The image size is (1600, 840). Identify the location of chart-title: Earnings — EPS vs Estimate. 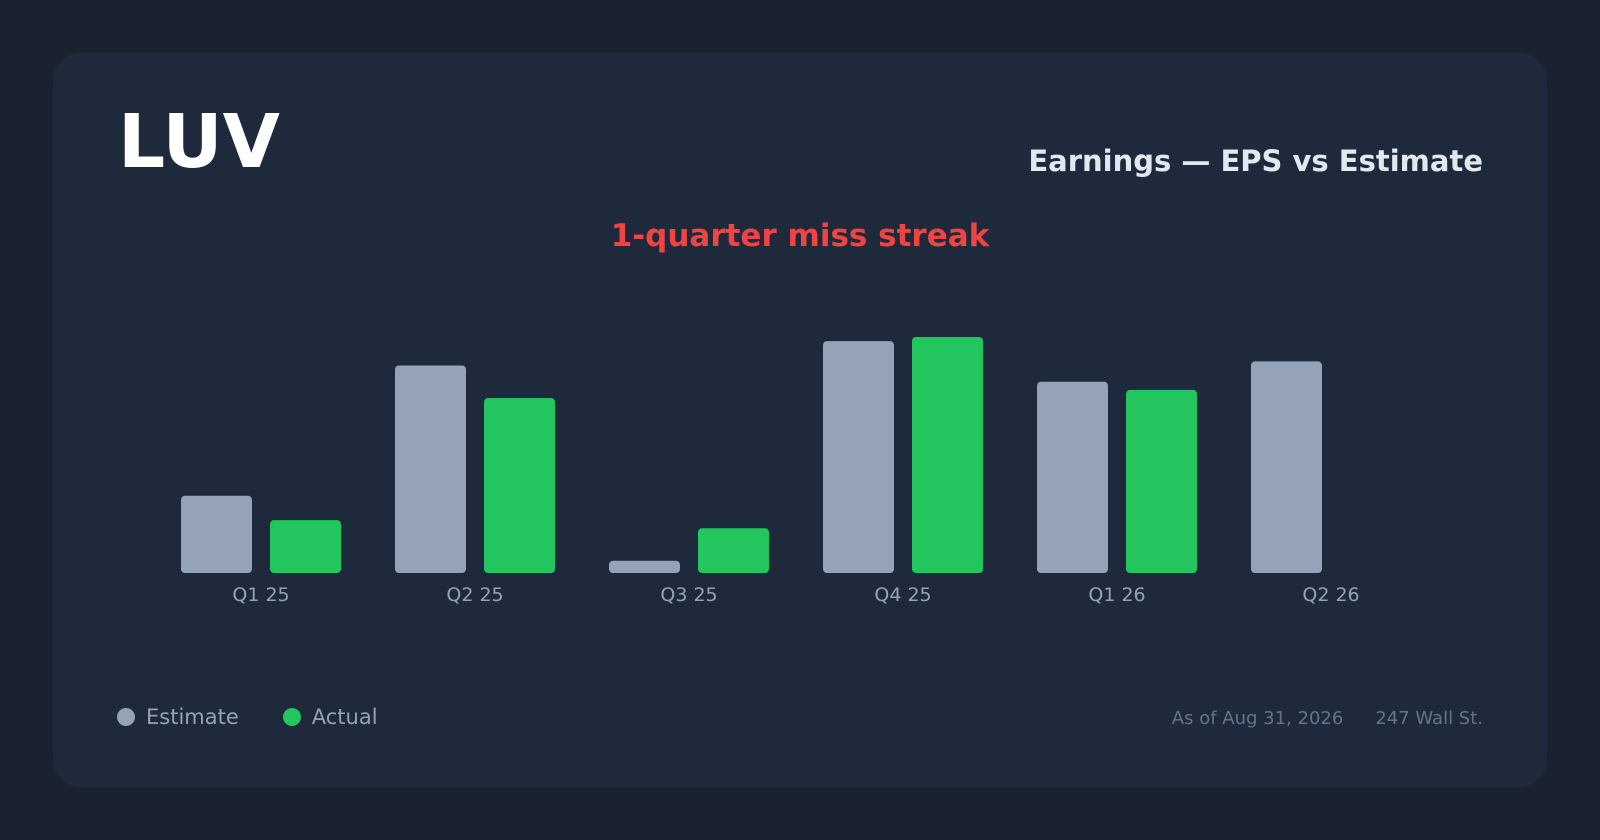
(1255, 161).